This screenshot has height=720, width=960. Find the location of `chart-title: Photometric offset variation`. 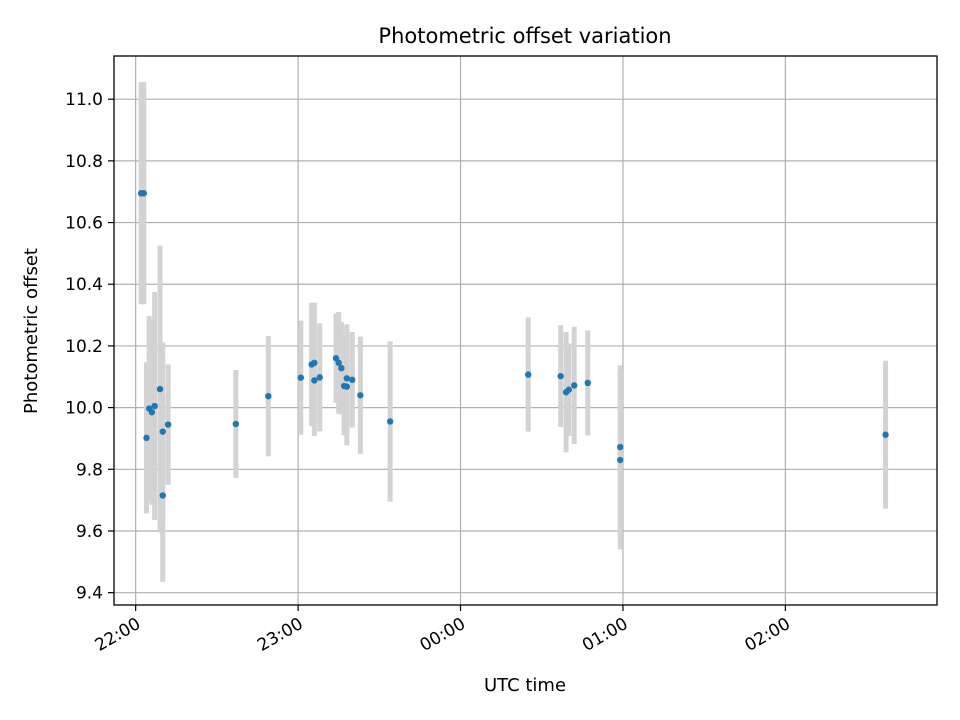

chart-title: Photometric offset variation is located at coordinates (524, 36).